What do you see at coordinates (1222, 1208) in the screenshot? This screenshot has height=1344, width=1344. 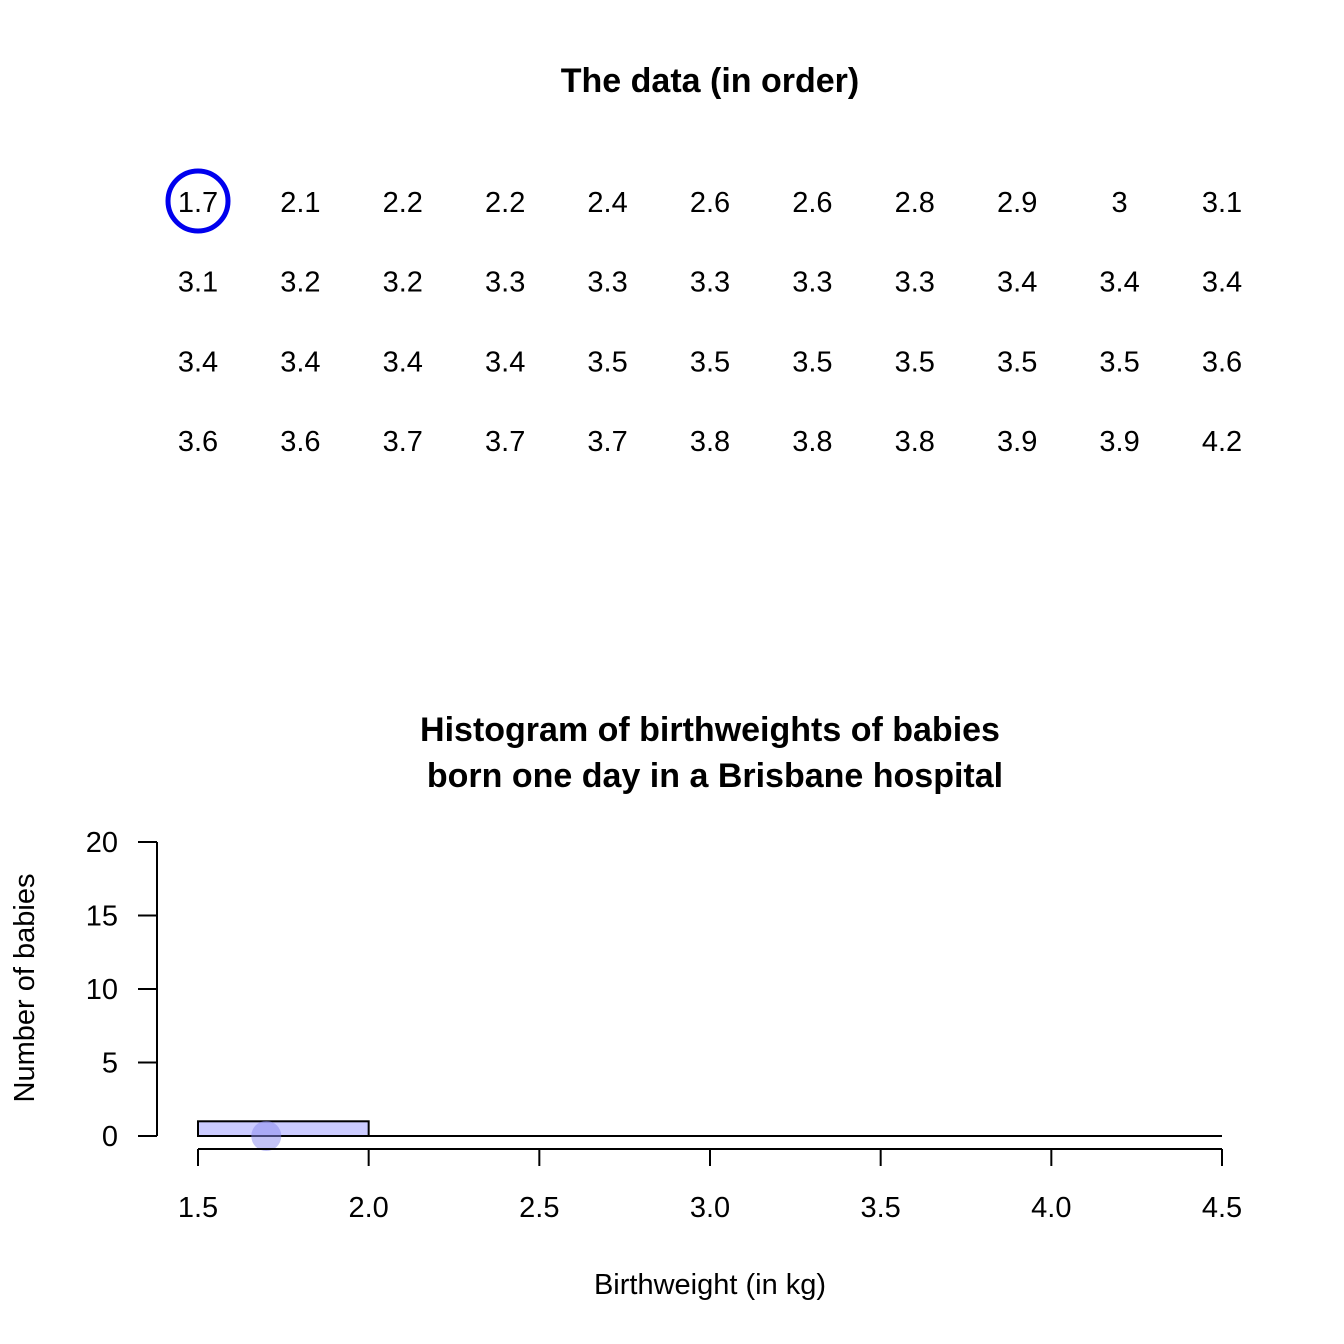 I see `x-tick-label: 4.5` at bounding box center [1222, 1208].